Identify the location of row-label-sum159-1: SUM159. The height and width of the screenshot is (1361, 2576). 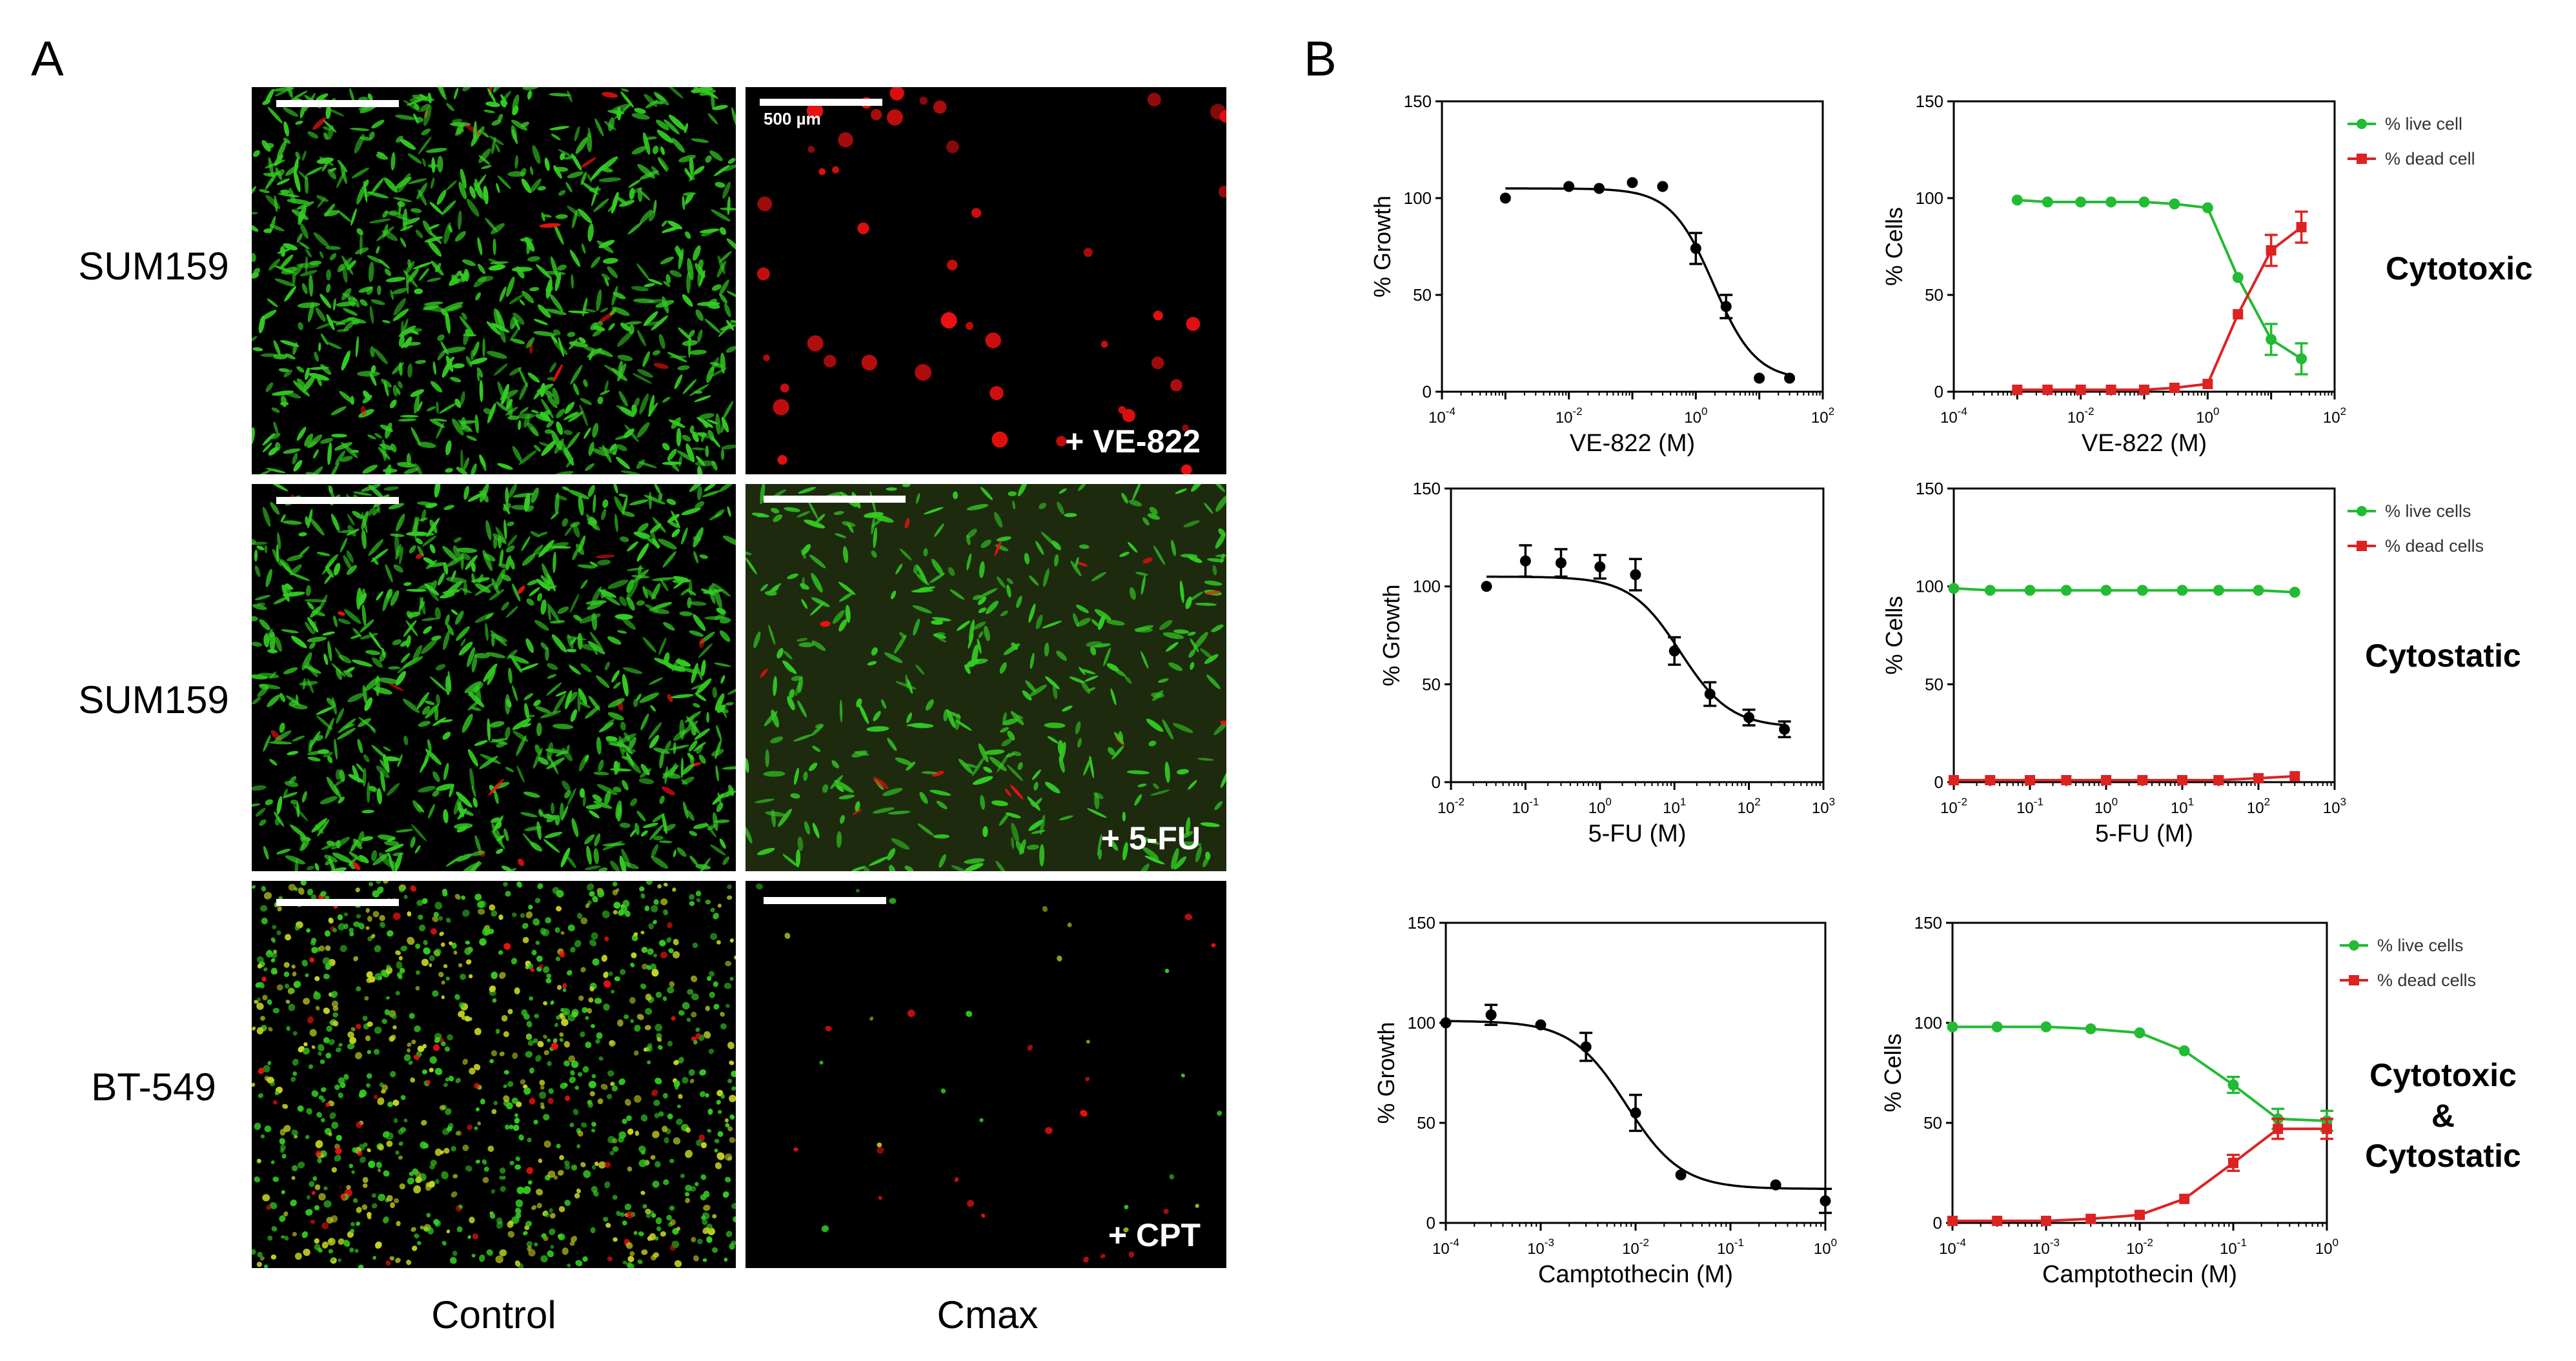
(153, 266).